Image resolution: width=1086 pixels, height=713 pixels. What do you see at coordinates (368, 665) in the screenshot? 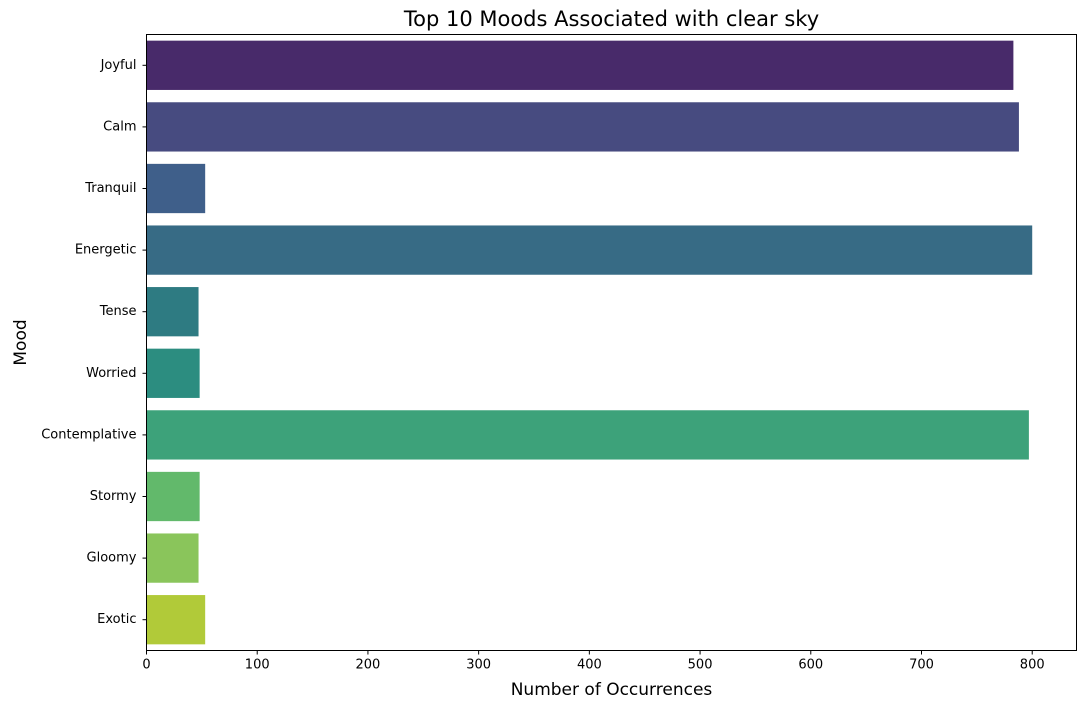
I see `x-tick-label-200: 200` at bounding box center [368, 665].